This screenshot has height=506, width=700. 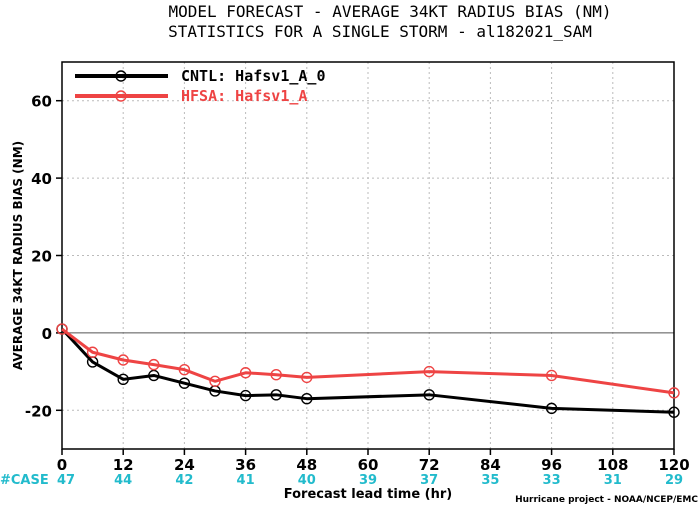 I want to click on y-tick-label: 60, so click(x=41, y=102).